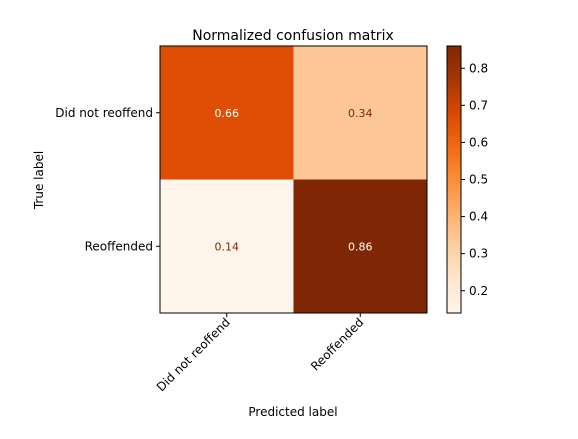 The image size is (578, 439). Describe the element at coordinates (260, 353) in the screenshot. I see `x-axis-ticks: Did not reoffend Reoffended` at that location.